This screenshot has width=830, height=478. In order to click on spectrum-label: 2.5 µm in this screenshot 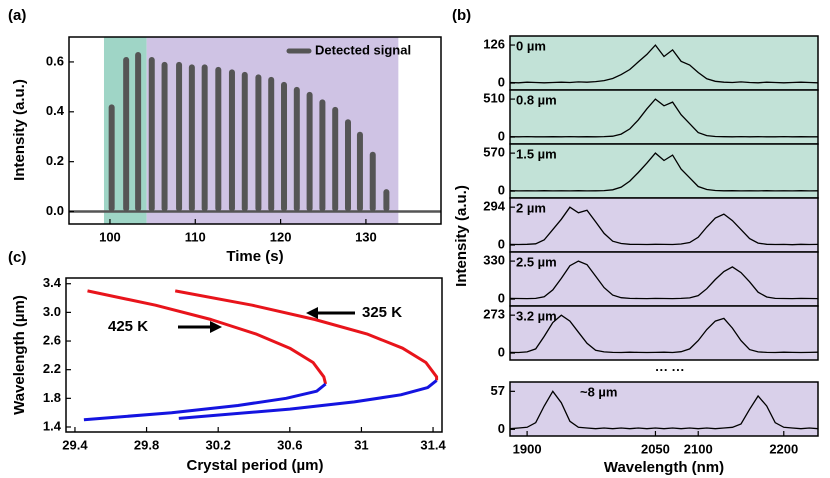, I will do `click(536, 261)`.